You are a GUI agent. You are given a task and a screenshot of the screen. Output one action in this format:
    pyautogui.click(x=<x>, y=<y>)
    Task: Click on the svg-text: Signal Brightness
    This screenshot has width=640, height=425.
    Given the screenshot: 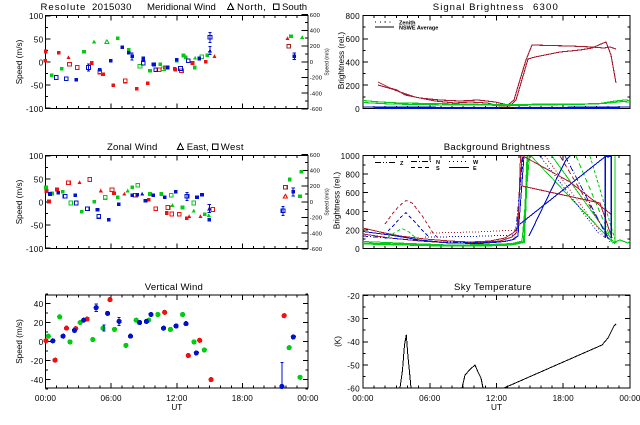 What is the action you would take?
    pyautogui.click(x=479, y=7)
    